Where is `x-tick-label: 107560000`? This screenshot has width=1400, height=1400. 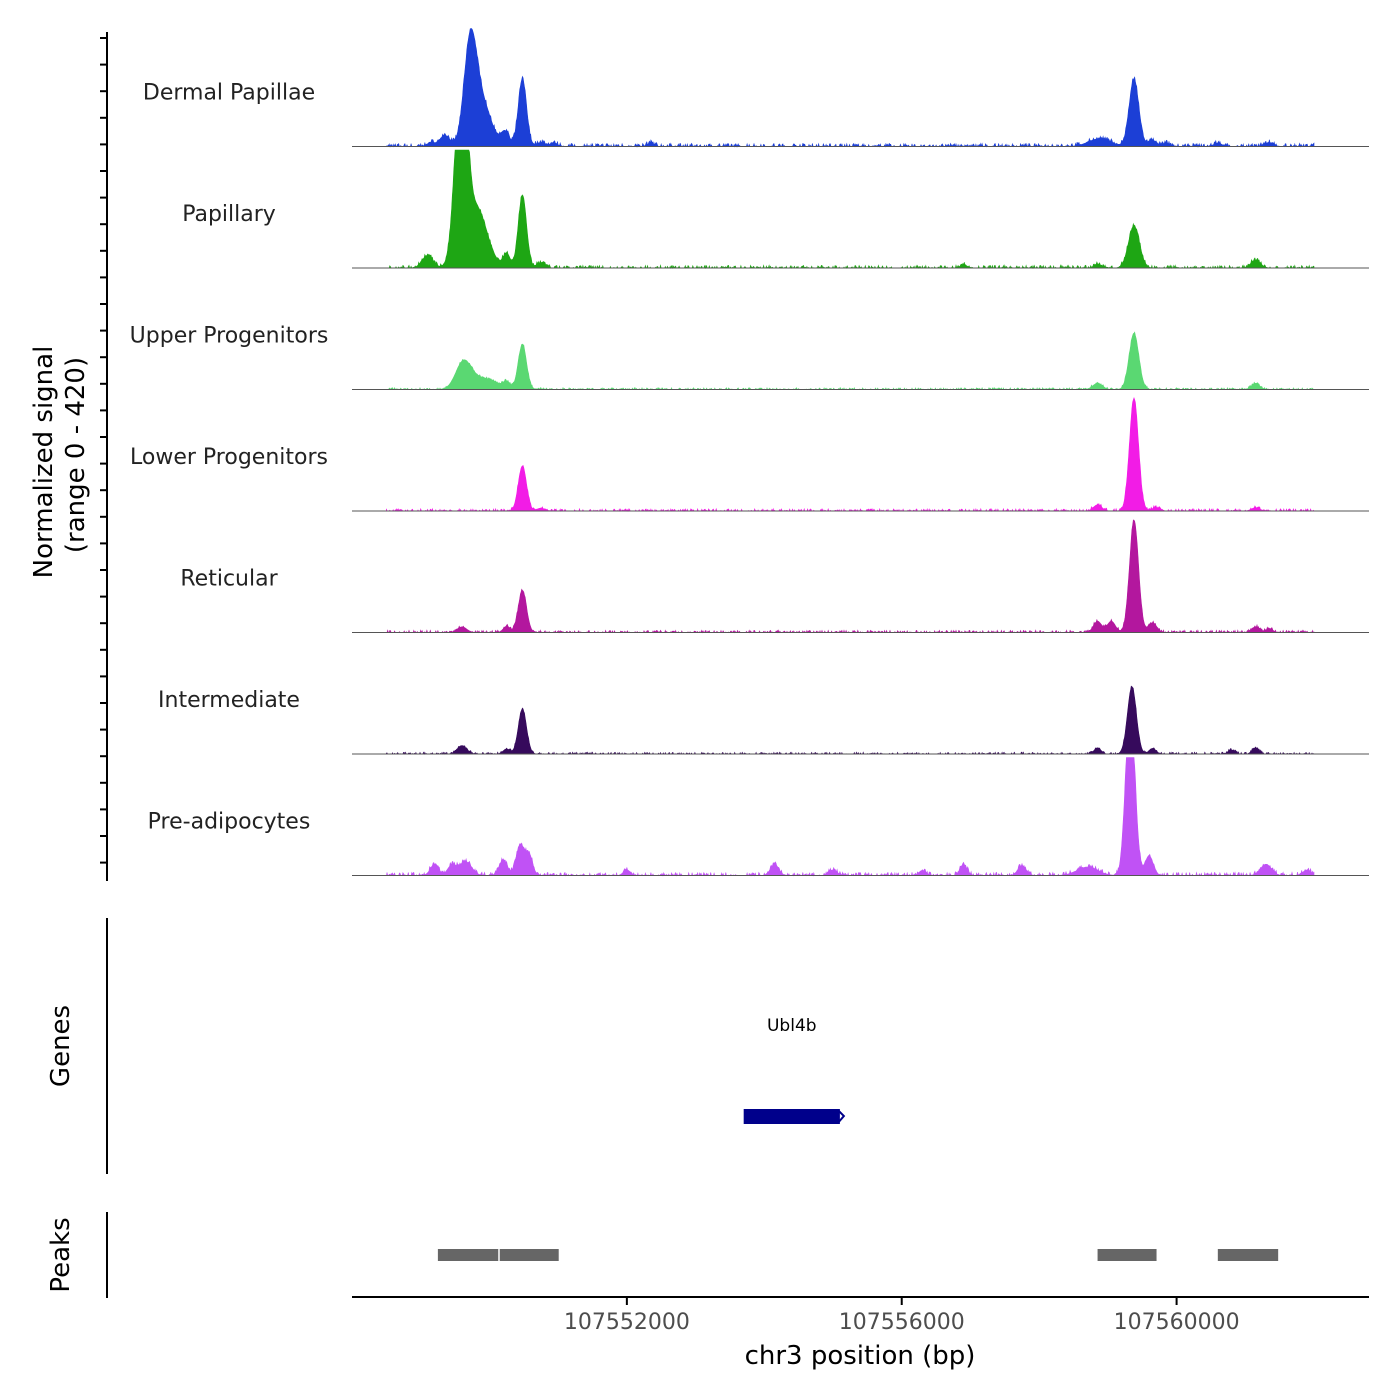
x-tick-label: 107560000 is located at coordinates (1177, 1322).